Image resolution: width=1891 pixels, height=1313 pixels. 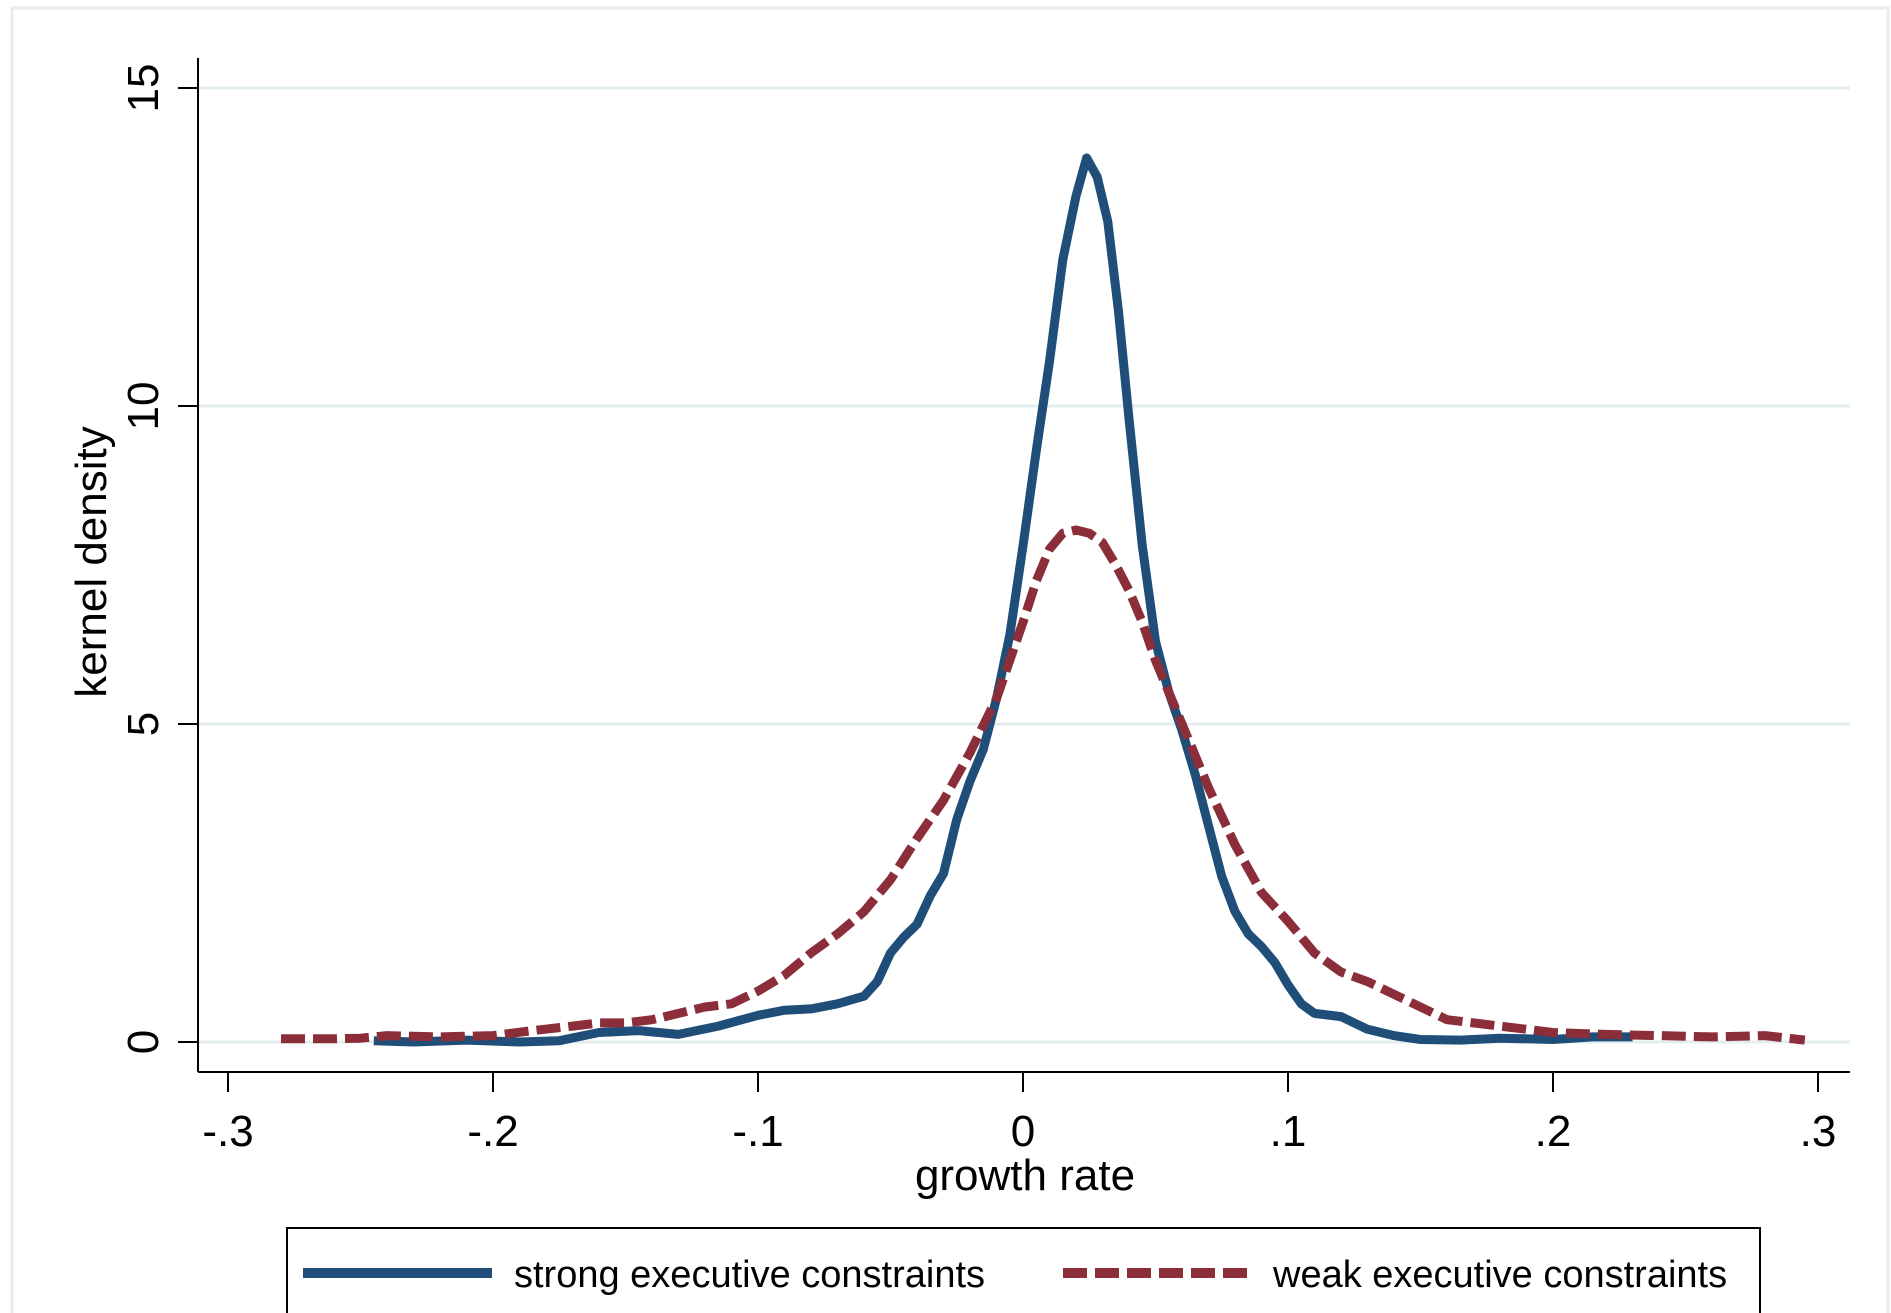 What do you see at coordinates (143, 406) in the screenshot?
I see `y-tick-label-2: 10` at bounding box center [143, 406].